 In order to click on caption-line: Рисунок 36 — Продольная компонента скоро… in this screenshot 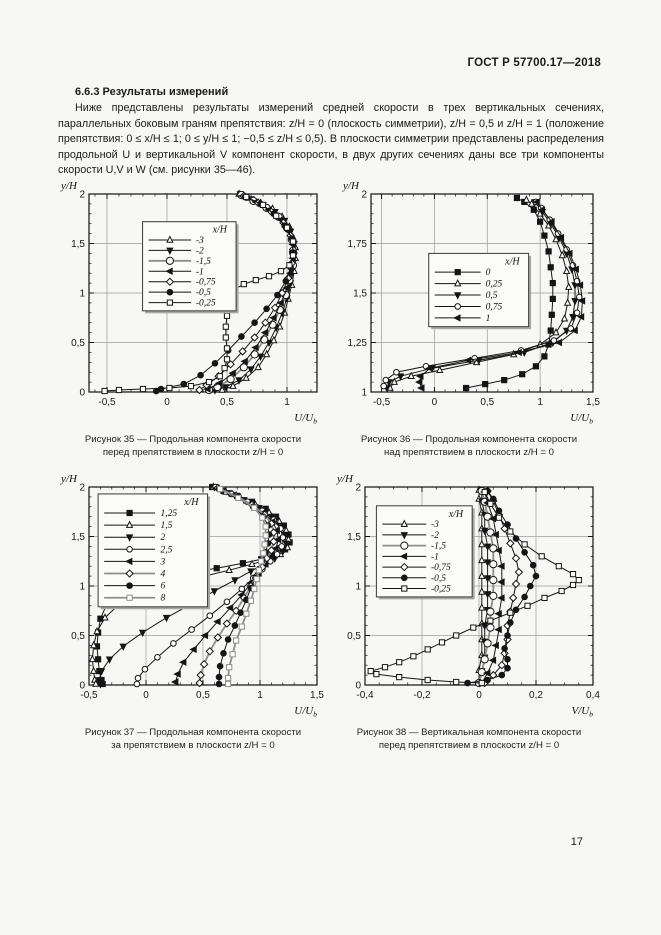, I will do `click(469, 439)`.